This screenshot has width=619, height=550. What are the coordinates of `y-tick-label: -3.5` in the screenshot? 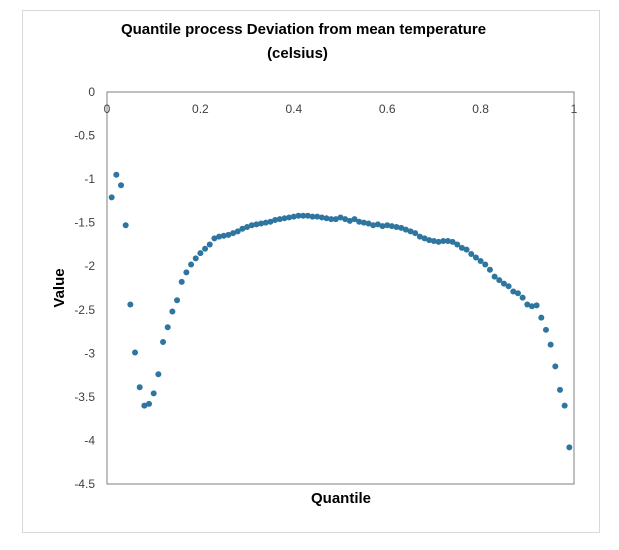 It's located at (84, 397).